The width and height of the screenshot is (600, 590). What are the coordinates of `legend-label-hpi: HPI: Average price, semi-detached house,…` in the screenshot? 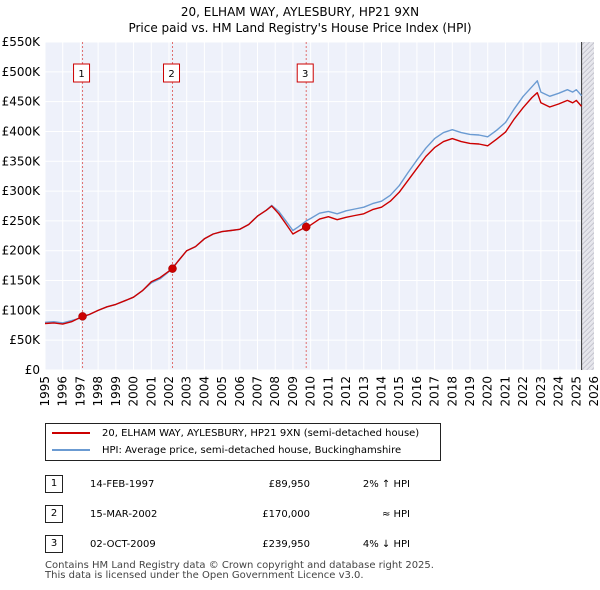 It's located at (252, 450).